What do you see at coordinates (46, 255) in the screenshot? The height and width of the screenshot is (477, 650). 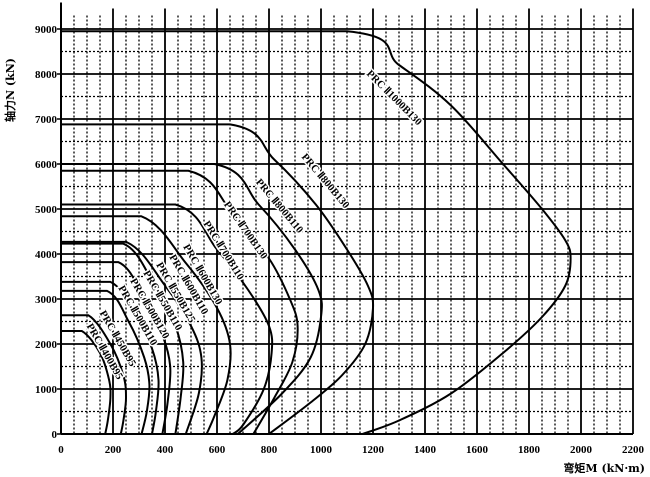 I see `y-tick-label: 4000` at bounding box center [46, 255].